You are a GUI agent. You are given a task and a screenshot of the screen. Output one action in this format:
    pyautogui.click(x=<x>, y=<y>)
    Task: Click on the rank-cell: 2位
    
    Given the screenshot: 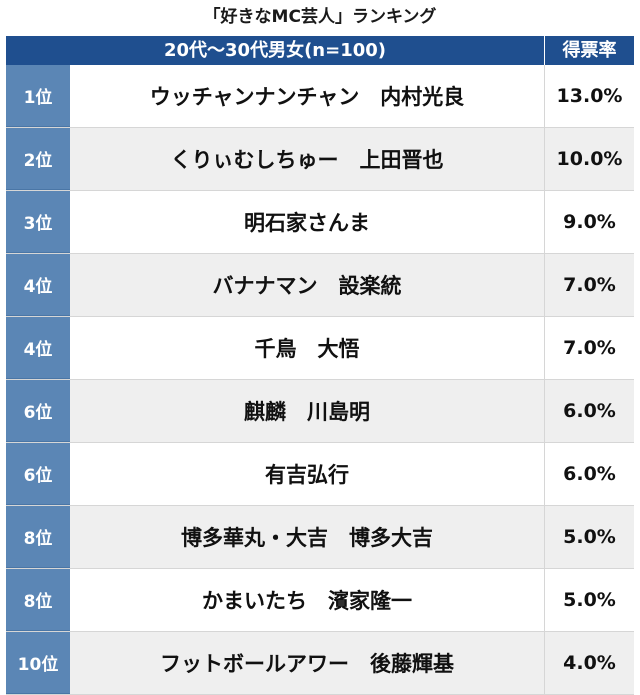 What is the action you would take?
    pyautogui.click(x=38, y=159)
    